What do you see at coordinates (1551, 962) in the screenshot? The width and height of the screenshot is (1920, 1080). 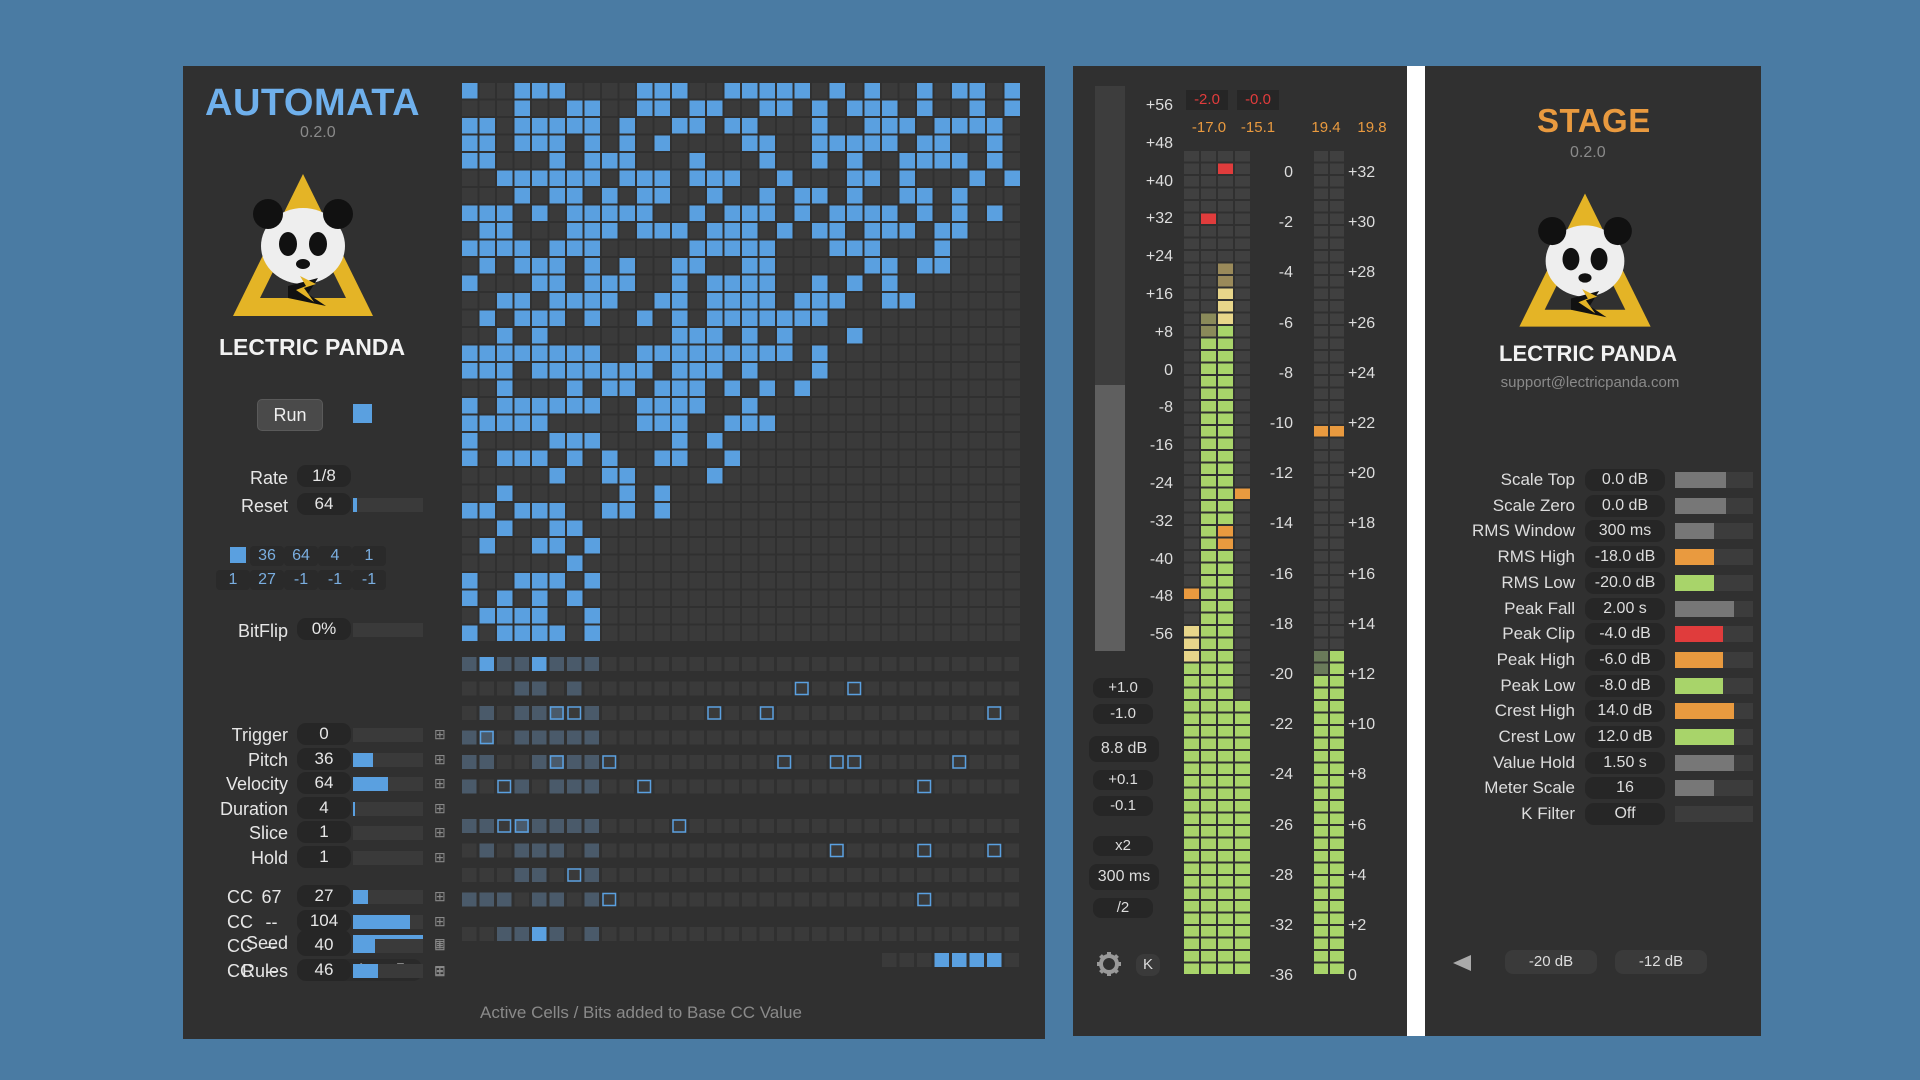 I see `preset-minus20-button: -20 dB` at bounding box center [1551, 962].